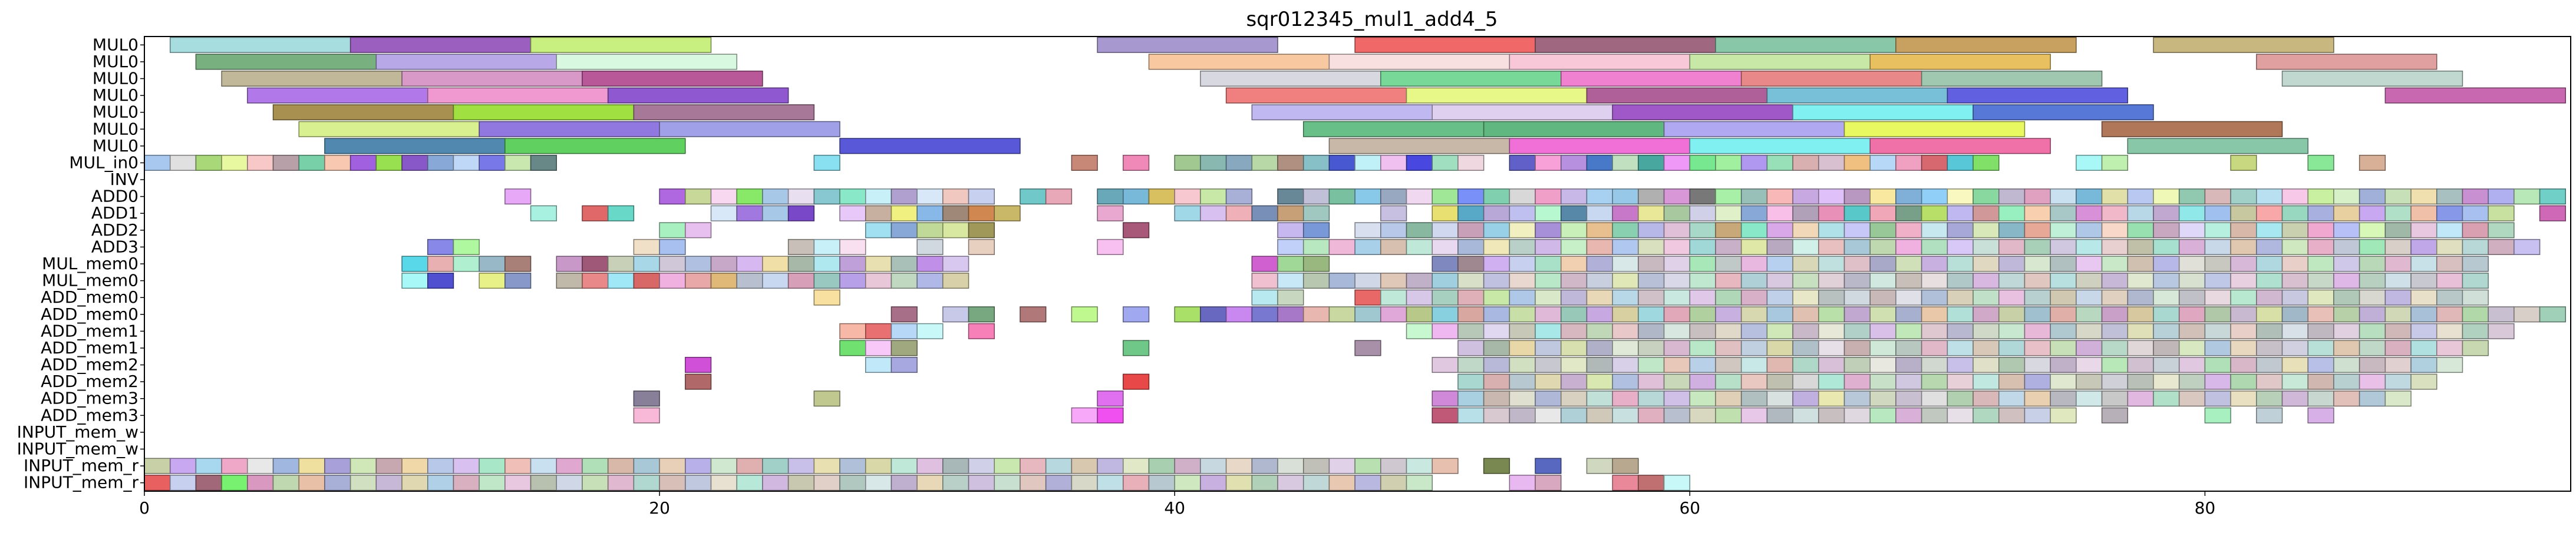  I want to click on row-label: ADD_mem0, so click(90, 314).